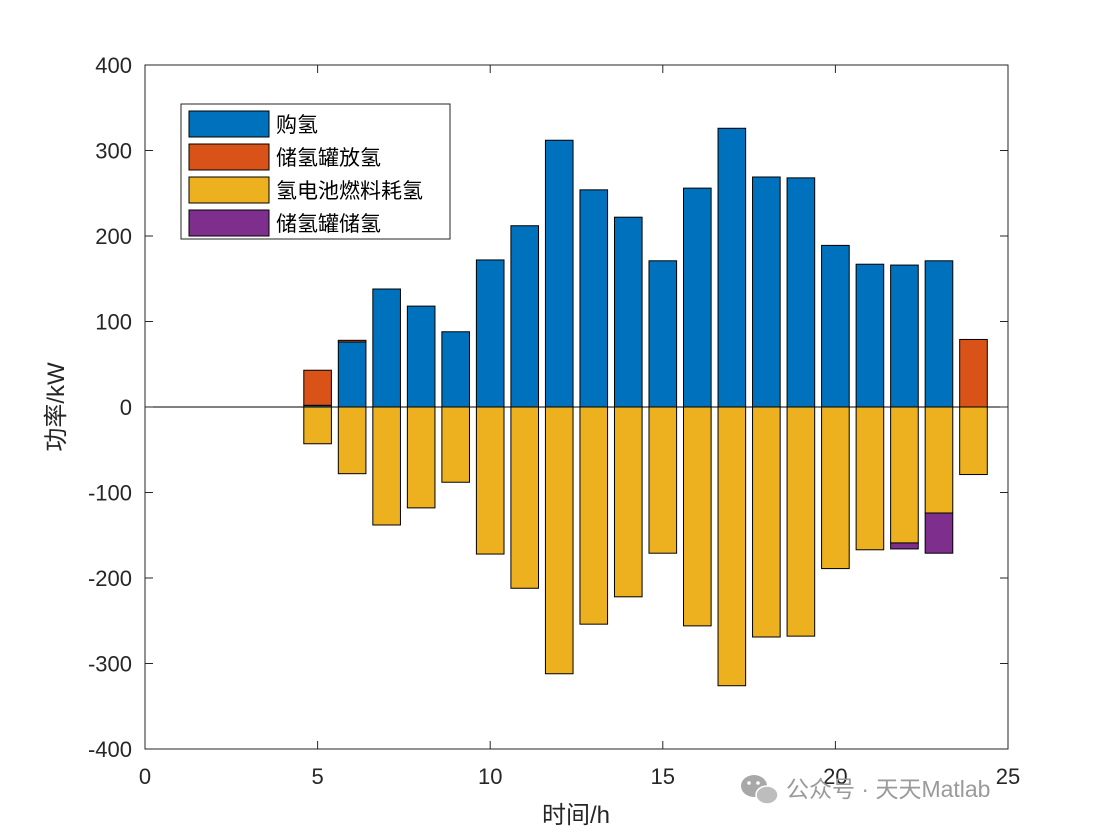 This screenshot has height=837, width=1109. Describe the element at coordinates (113, 322) in the screenshot. I see `y-tick-label: 100` at that location.